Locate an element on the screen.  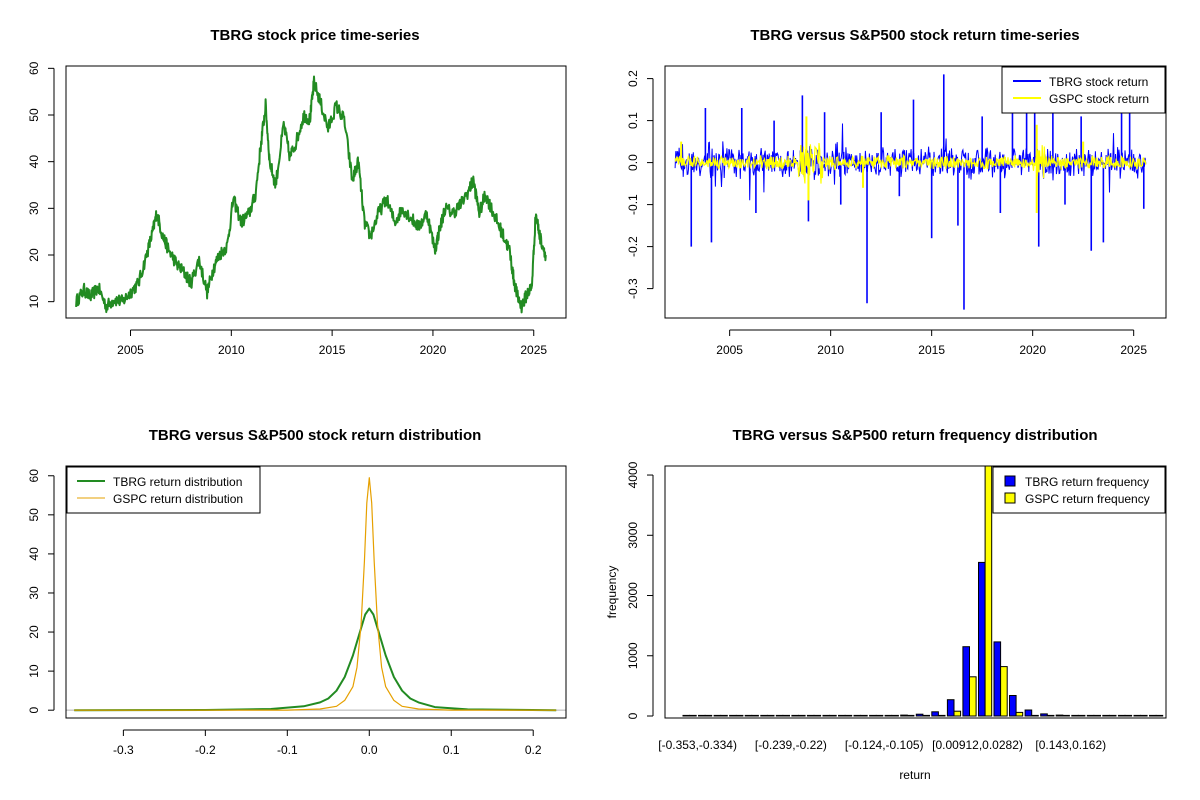
returns-x-tick-label: 2020 is located at coordinates (1032, 350).